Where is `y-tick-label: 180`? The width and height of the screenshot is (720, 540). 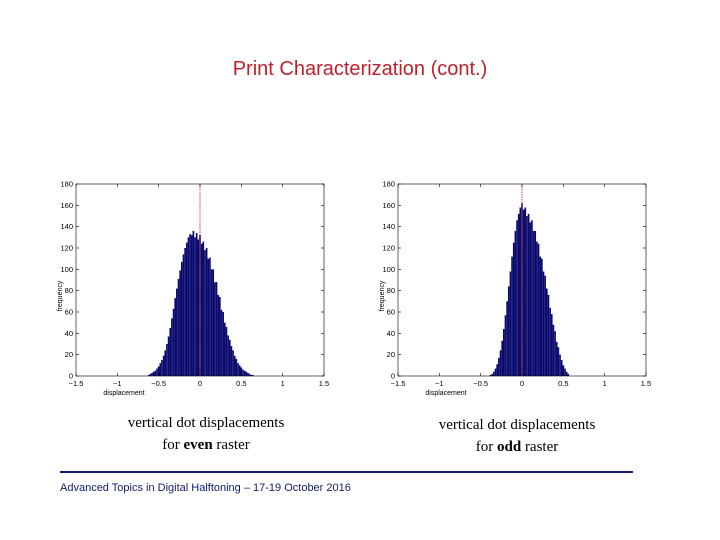 y-tick-label: 180 is located at coordinates (388, 184).